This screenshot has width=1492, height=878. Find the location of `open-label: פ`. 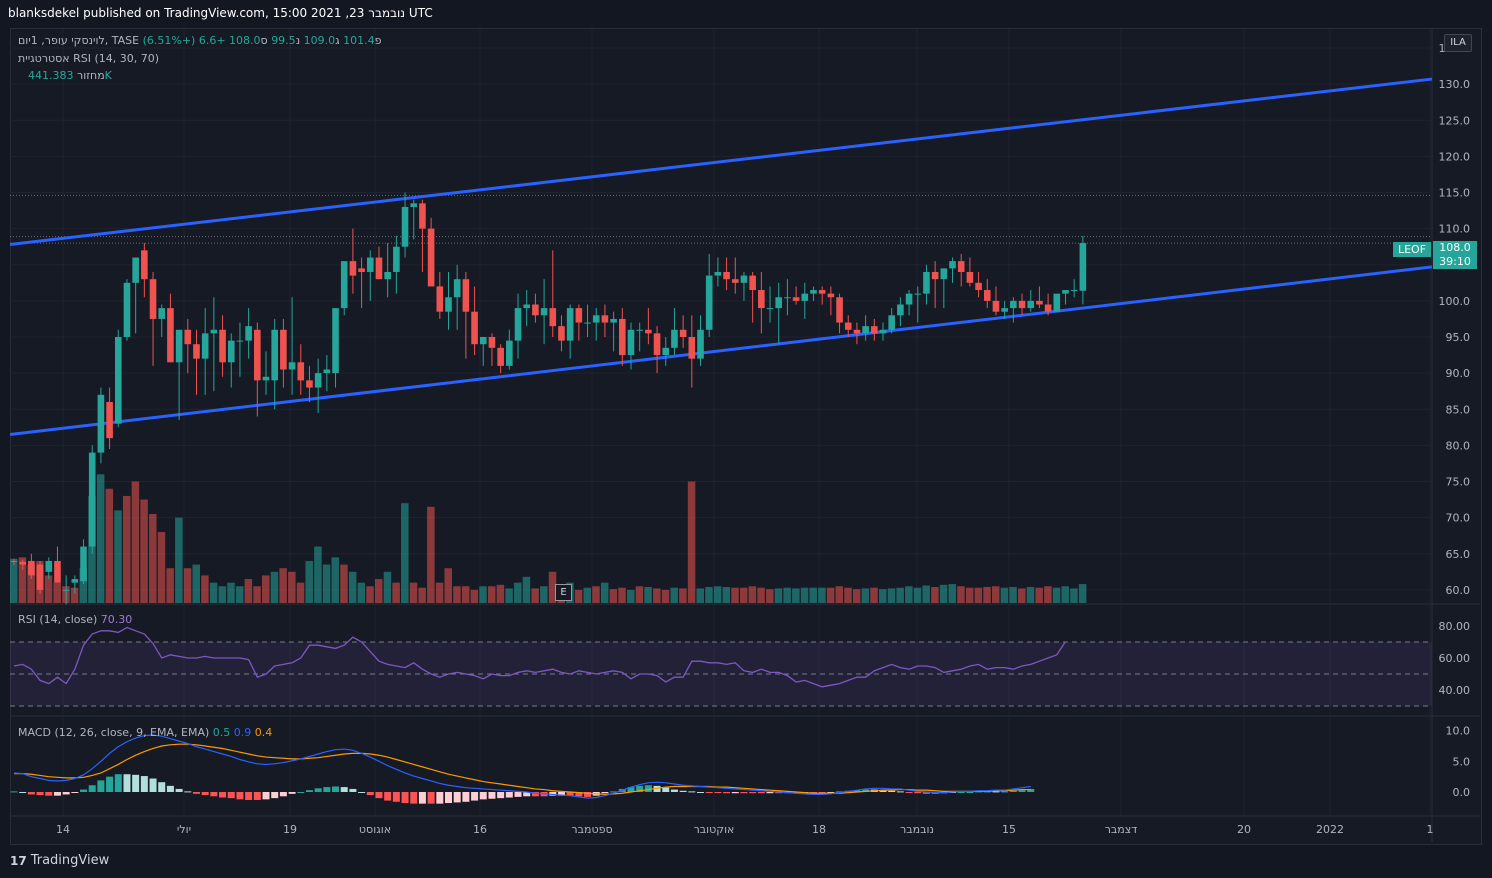

open-label: פ is located at coordinates (378, 40).